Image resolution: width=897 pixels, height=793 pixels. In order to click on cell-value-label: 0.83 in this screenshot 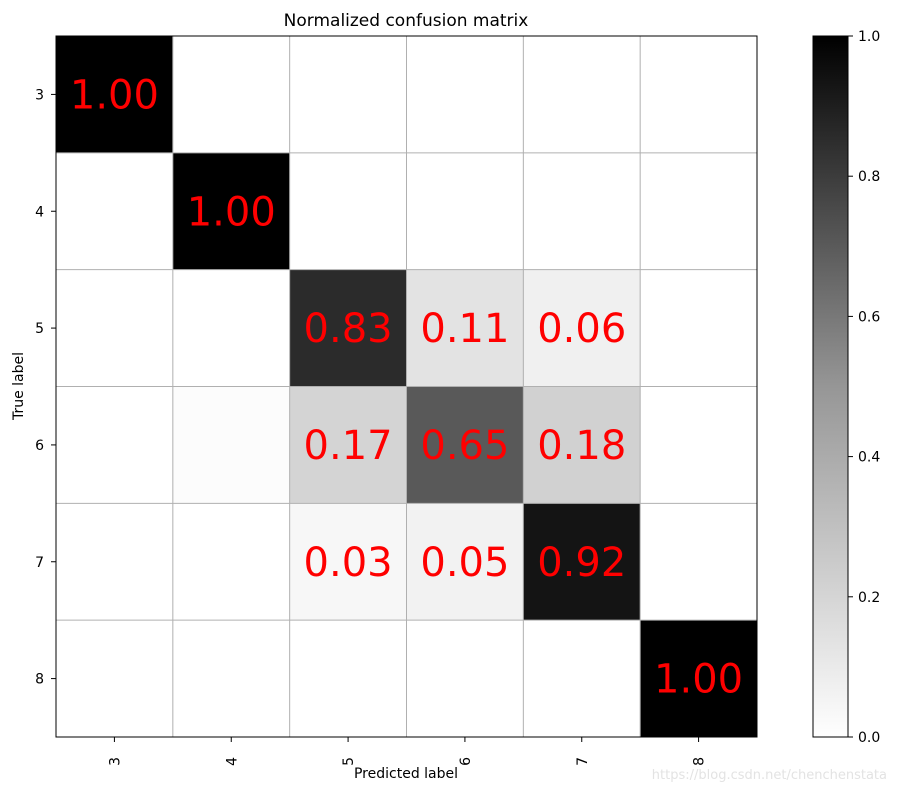, I will do `click(348, 329)`.